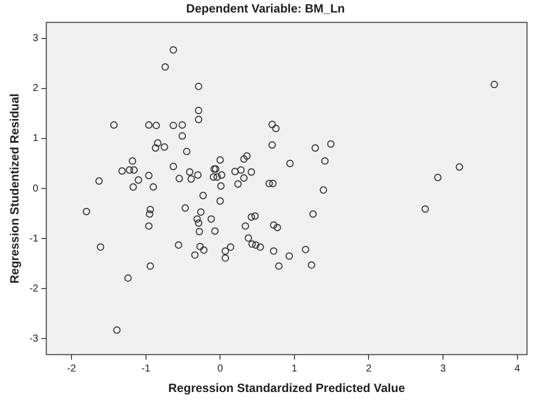 The width and height of the screenshot is (545, 402). I want to click on x-tick-label: 1, so click(295, 368).